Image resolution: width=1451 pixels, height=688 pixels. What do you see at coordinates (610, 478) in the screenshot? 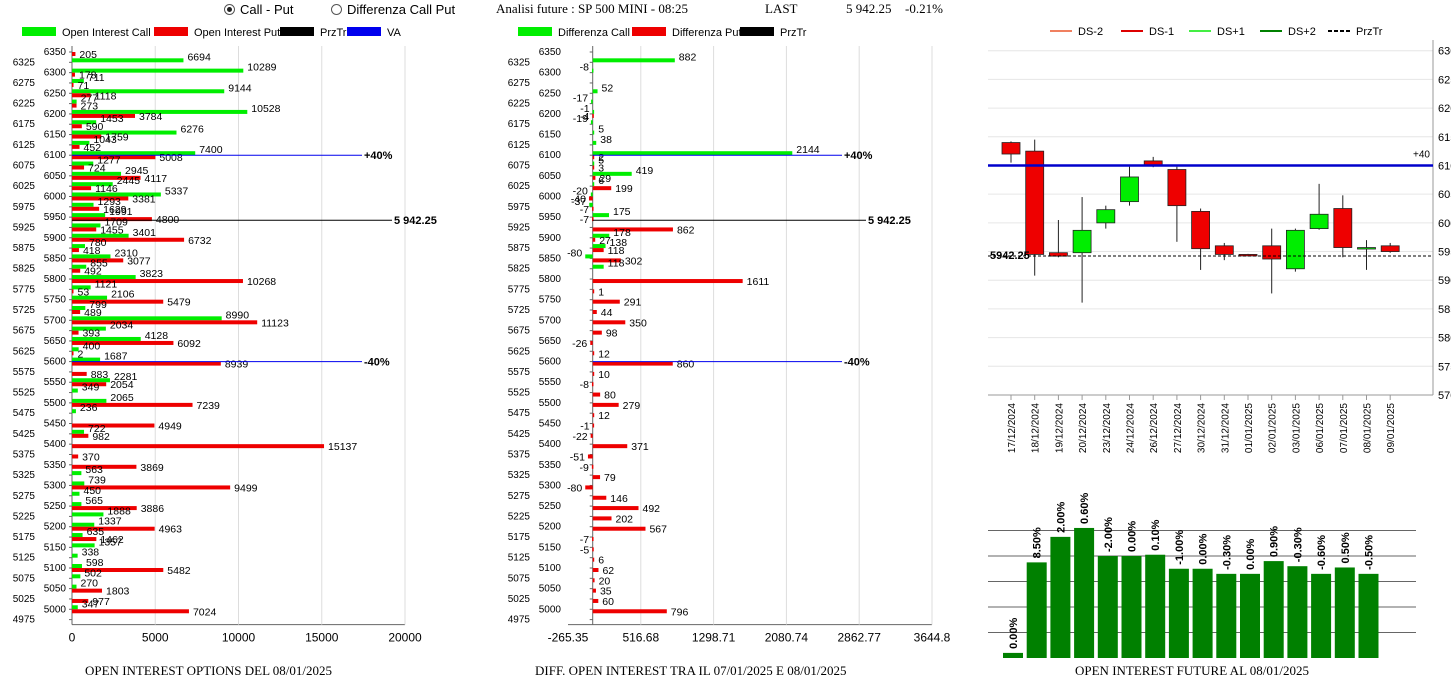
I see `put-value-label: 79` at bounding box center [610, 478].